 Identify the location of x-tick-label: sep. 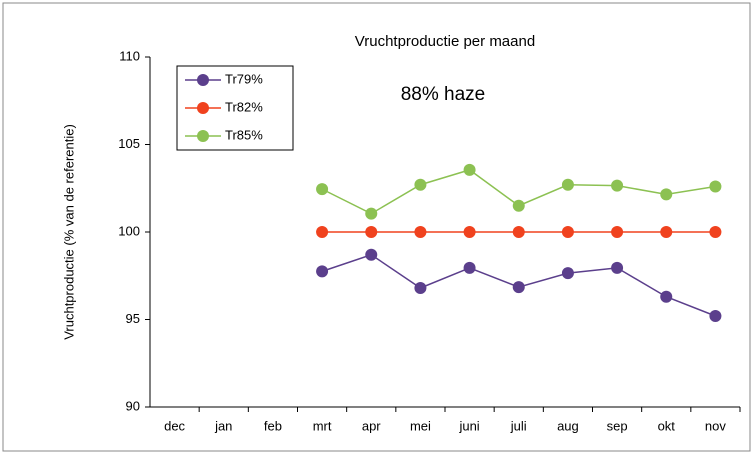
(617, 425).